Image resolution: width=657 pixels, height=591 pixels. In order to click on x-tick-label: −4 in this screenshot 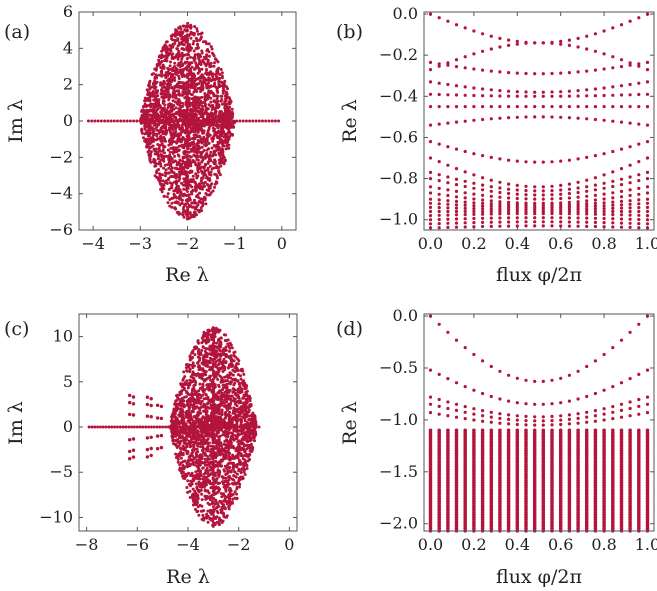, I will do `click(93, 243)`.